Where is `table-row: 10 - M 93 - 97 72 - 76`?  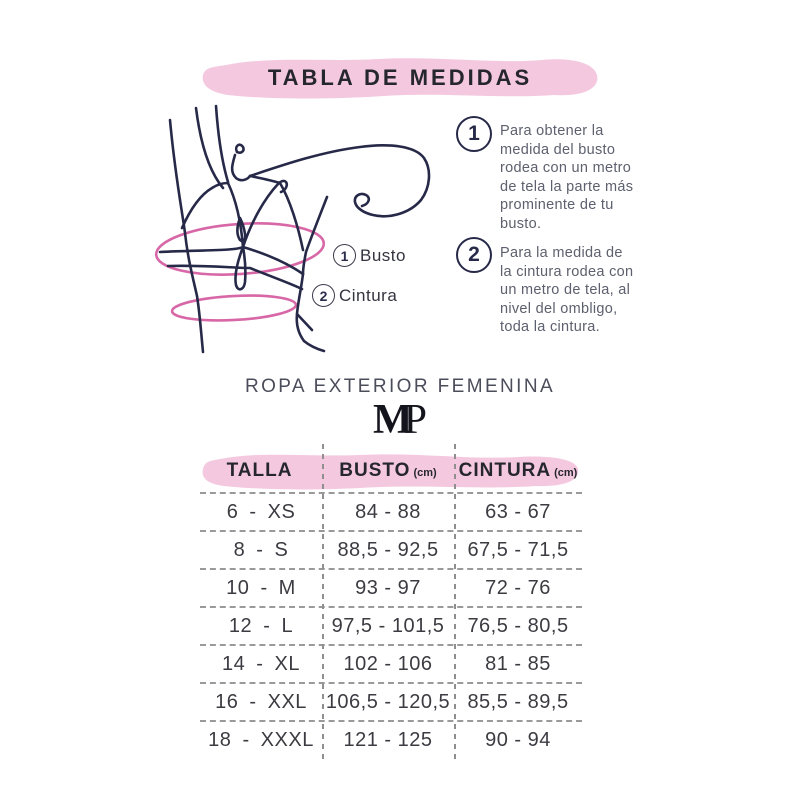 table-row: 10 - M 93 - 97 72 - 76 is located at coordinates (391, 587).